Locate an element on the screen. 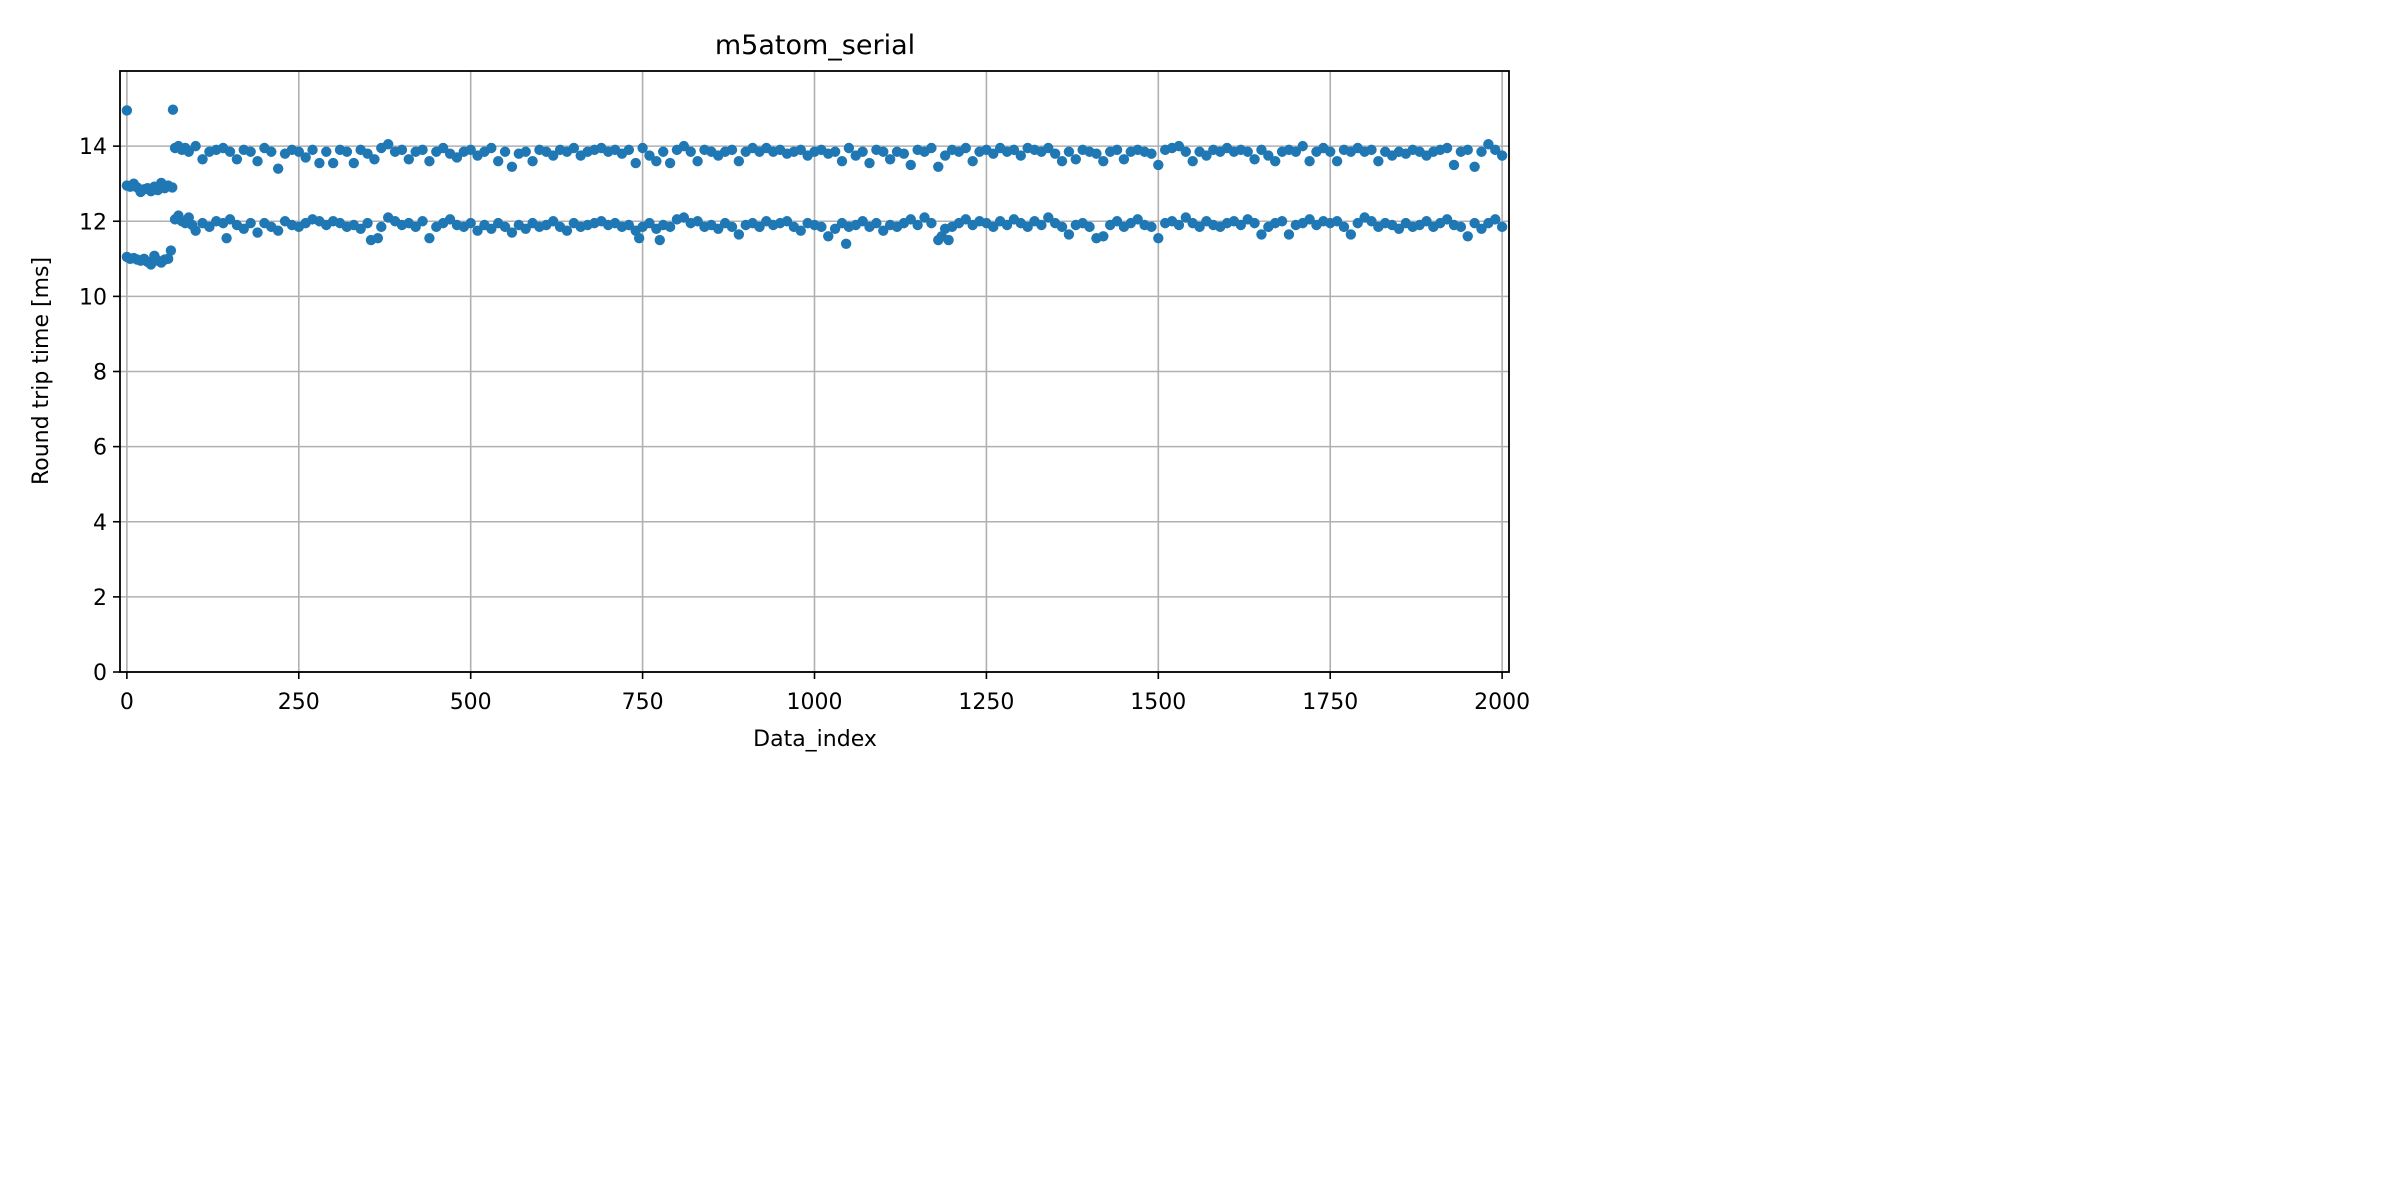 The height and width of the screenshot is (1200, 2400). y-tick-label: 10 is located at coordinates (93, 297).